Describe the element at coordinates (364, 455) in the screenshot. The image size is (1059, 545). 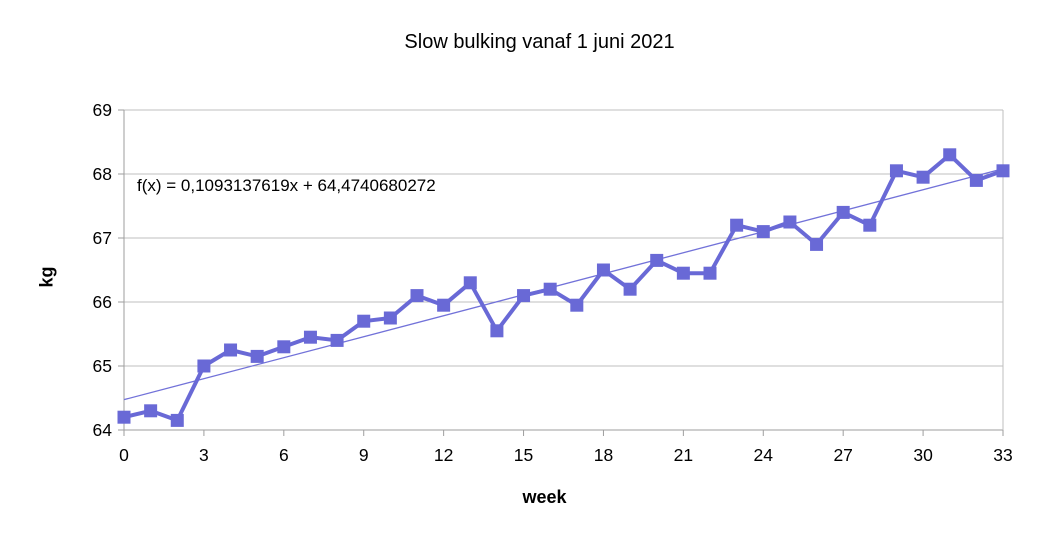
I see `x-tick-label: 9` at that location.